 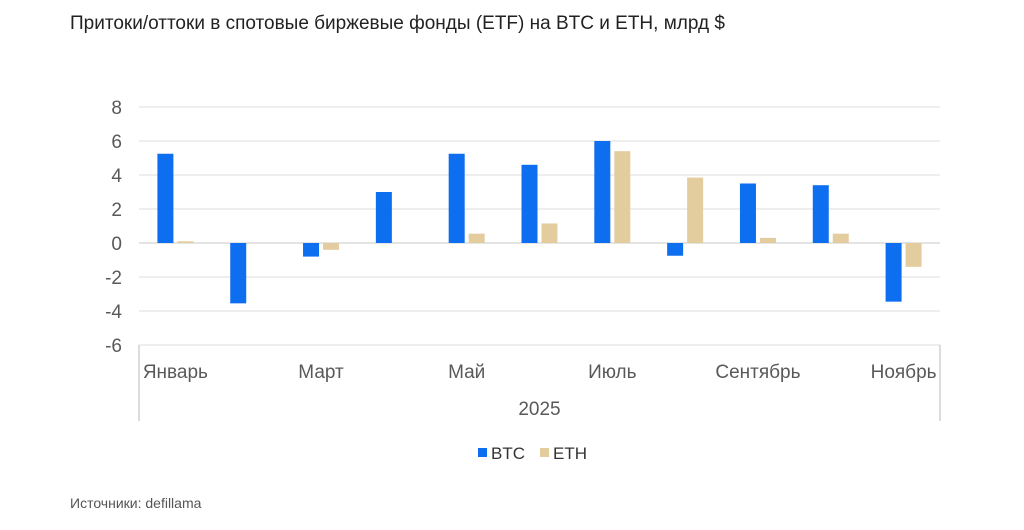 What do you see at coordinates (116, 176) in the screenshot?
I see `y-tick-label: 4` at bounding box center [116, 176].